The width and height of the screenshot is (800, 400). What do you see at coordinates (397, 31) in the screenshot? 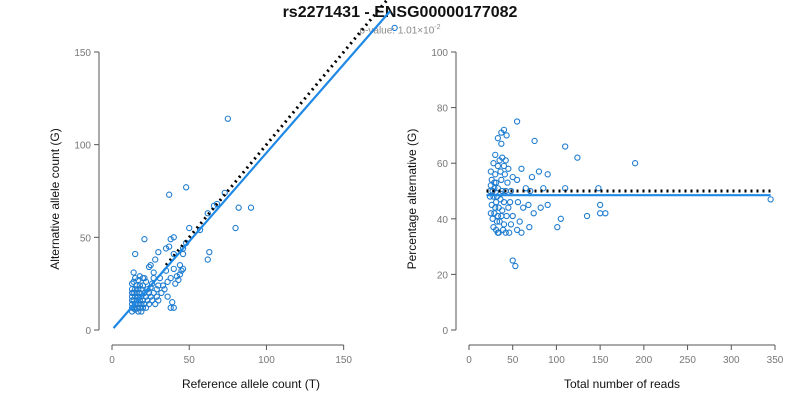
I see `pvalue-text: p-value: 1.01×10` at bounding box center [397, 31].